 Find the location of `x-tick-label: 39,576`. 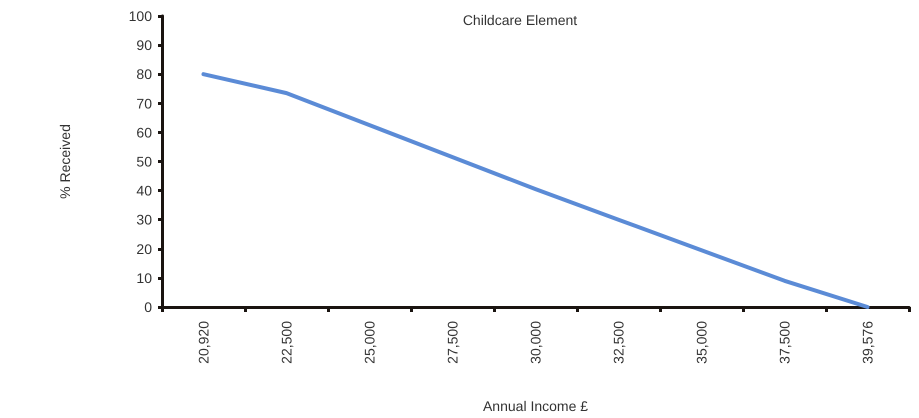

x-tick-label: 39,576 is located at coordinates (868, 342).